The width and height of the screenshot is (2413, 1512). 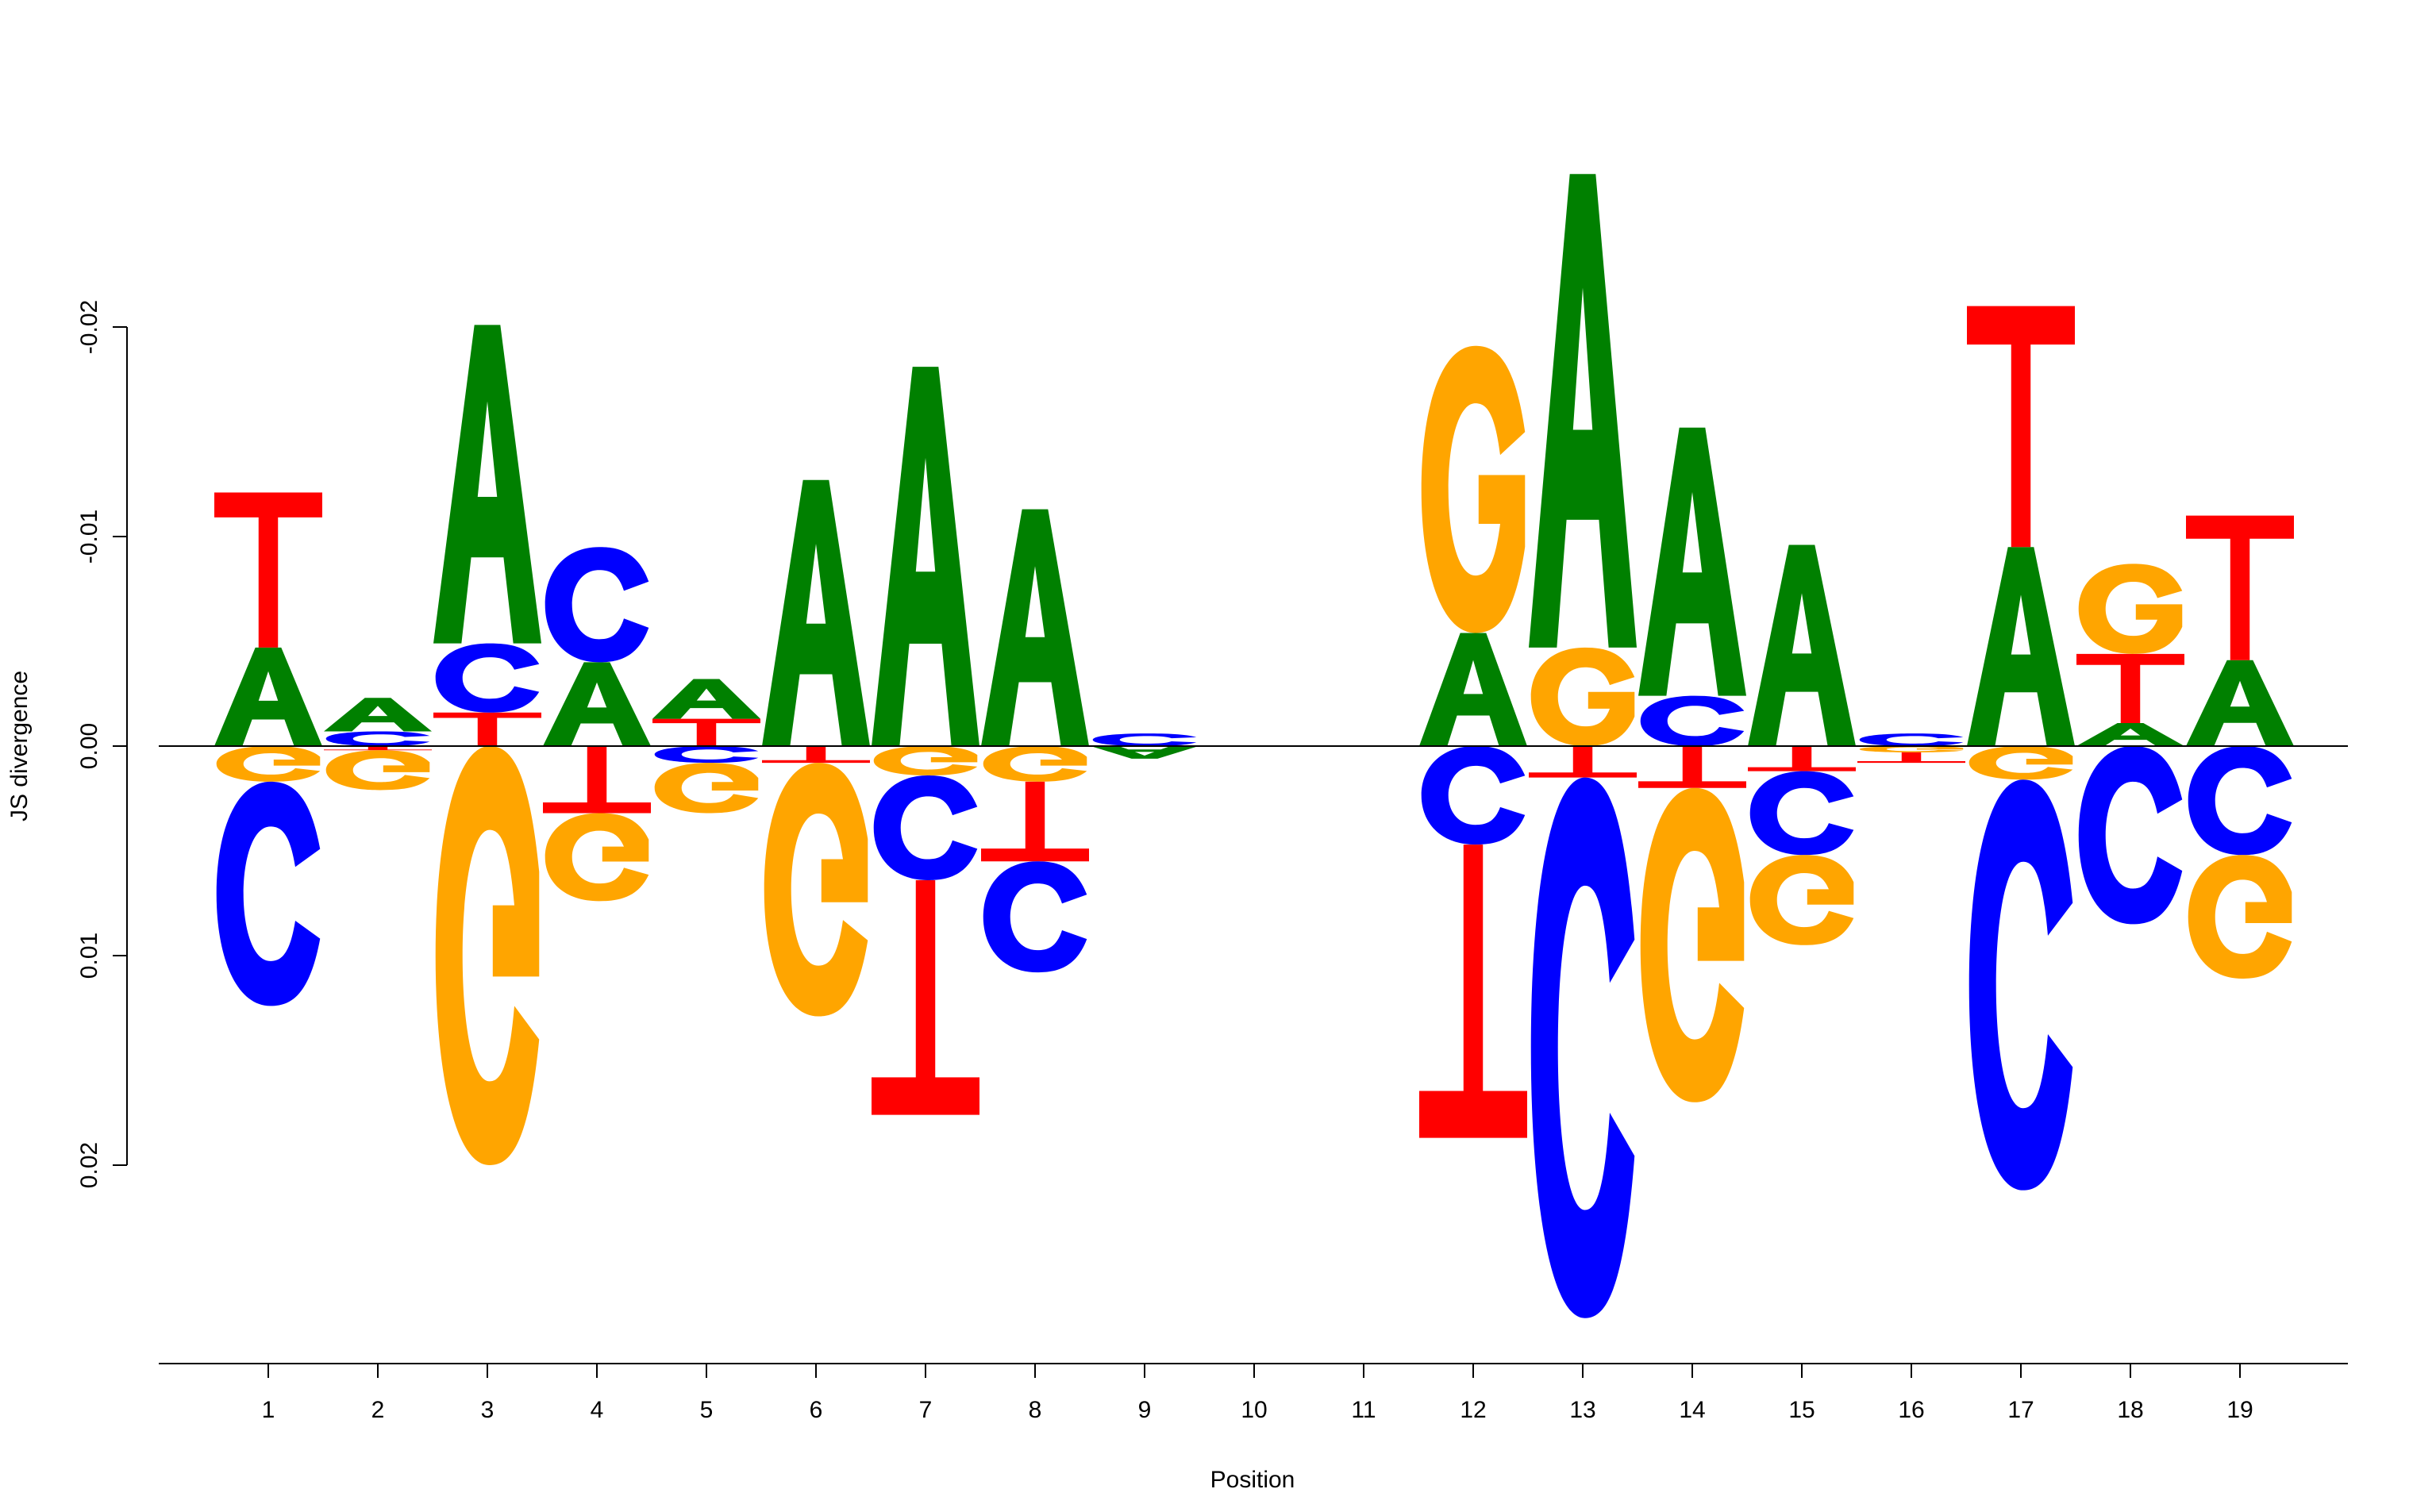 I want to click on letter-C-pos9-above, so click(x=1144, y=739).